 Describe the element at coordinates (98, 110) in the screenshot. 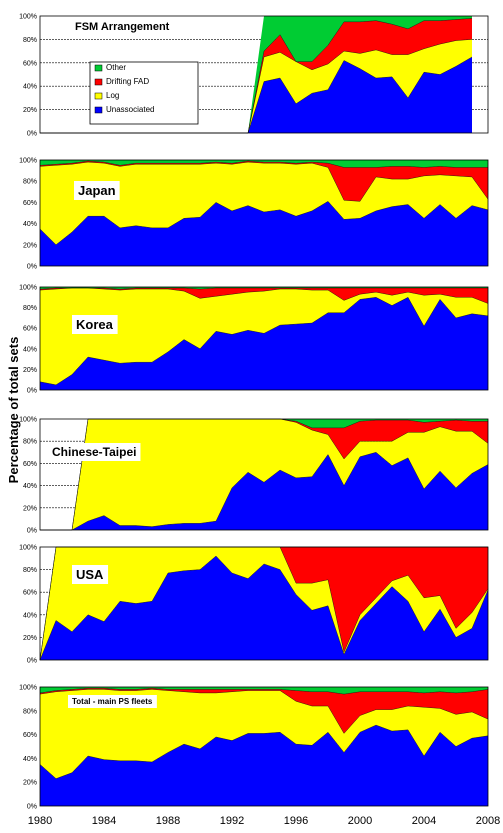

I see `legend-swatch-unassociated` at that location.